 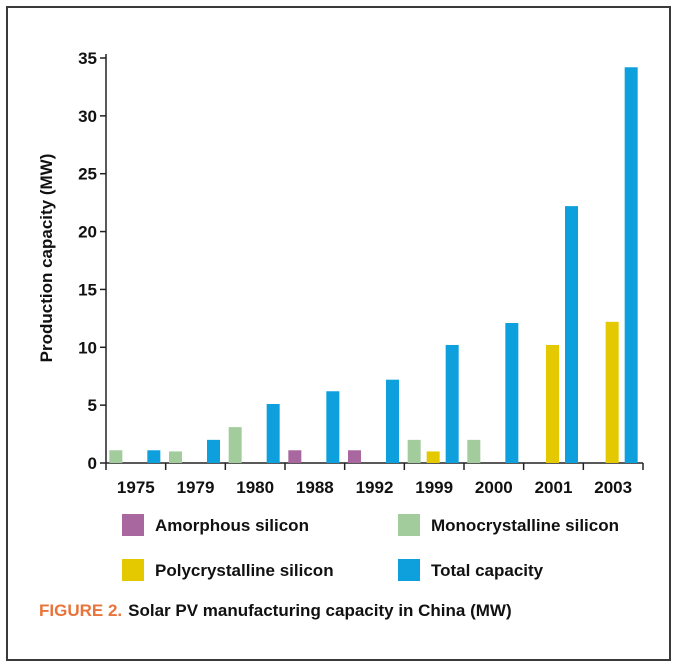 What do you see at coordinates (87, 347) in the screenshot?
I see `y-tick-label: 10` at bounding box center [87, 347].